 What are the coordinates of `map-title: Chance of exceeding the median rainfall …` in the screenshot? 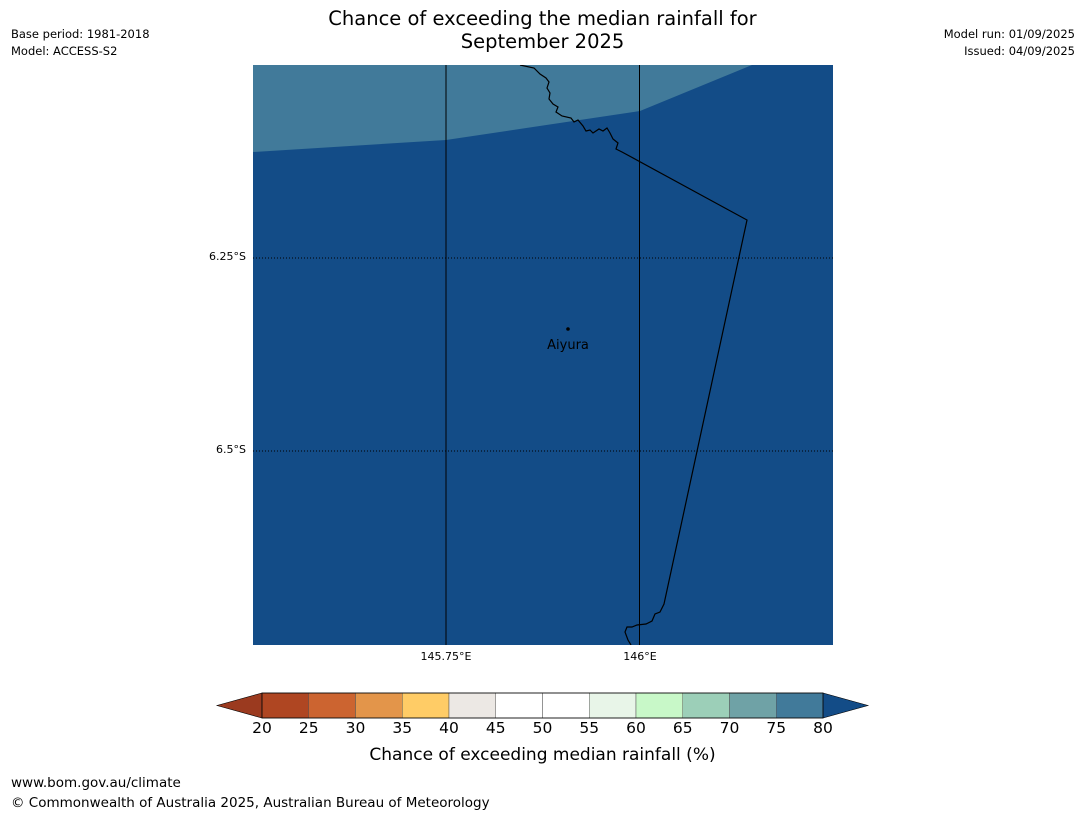 It's located at (542, 30).